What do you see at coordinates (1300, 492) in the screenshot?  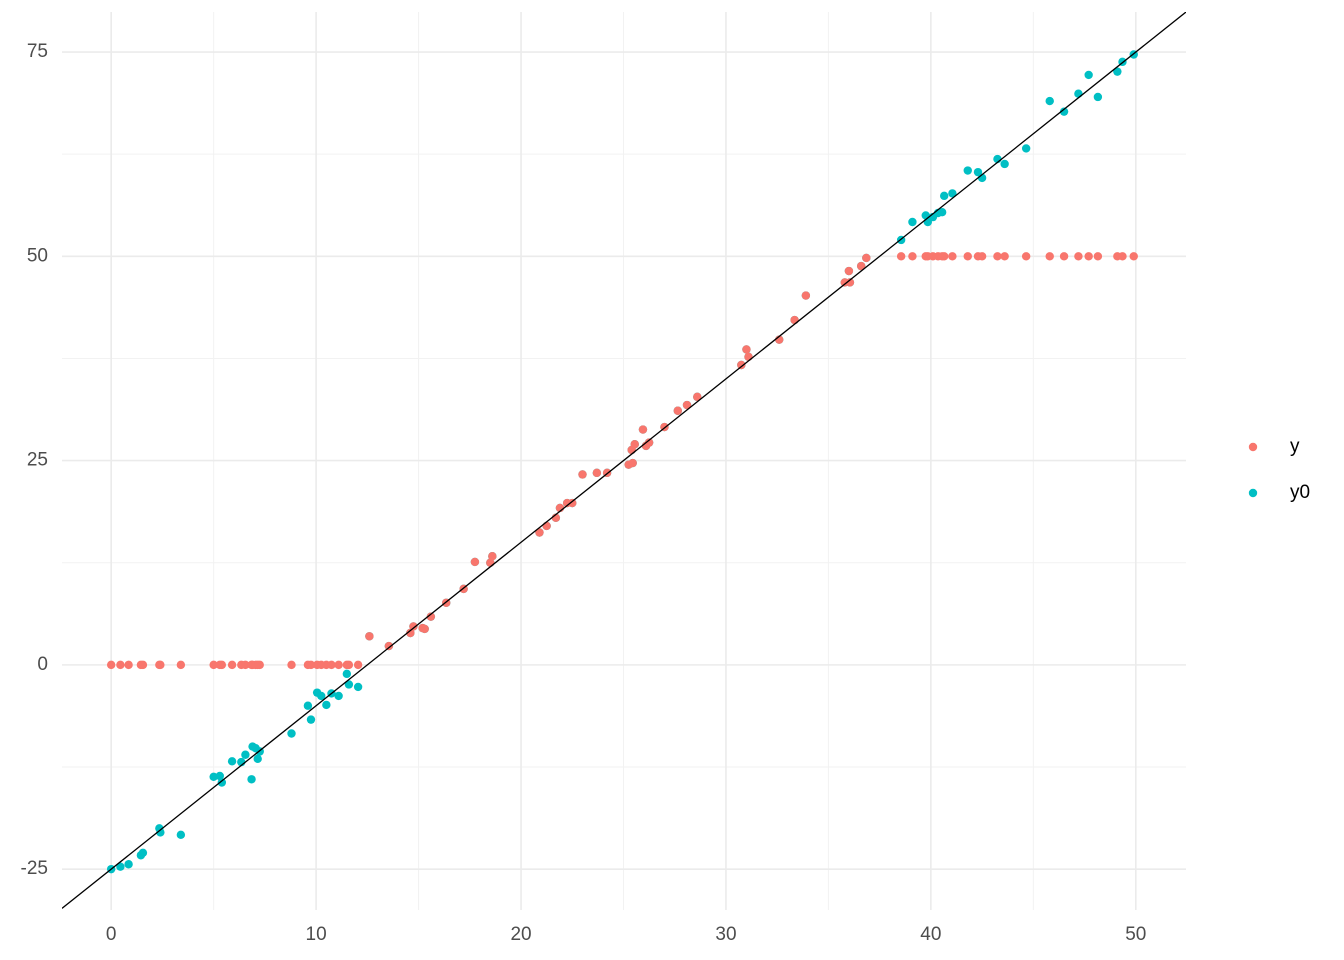 I see `legend-label: y0` at bounding box center [1300, 492].